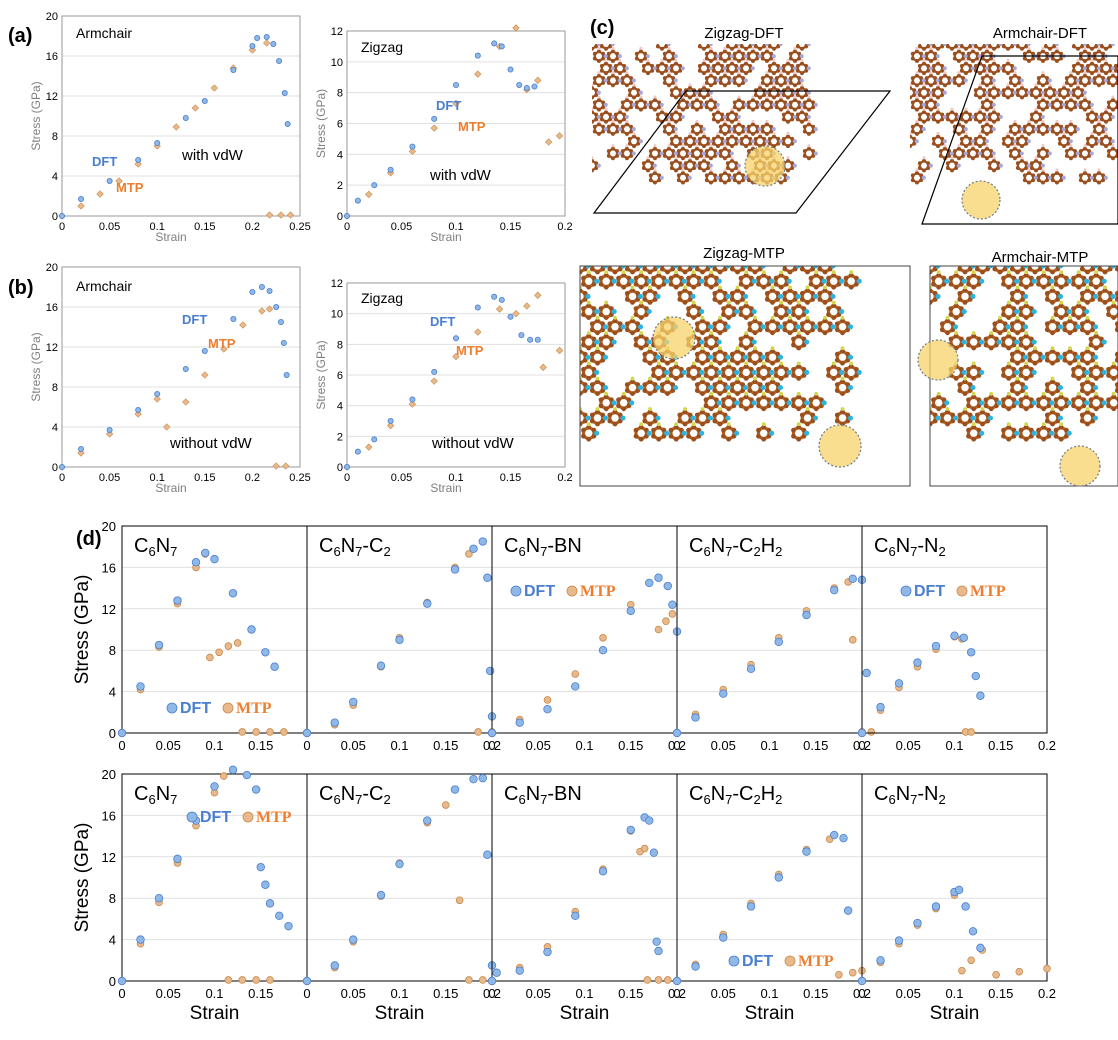  Describe the element at coordinates (215, 1013) in the screenshot. I see `x-axis-label: Strain` at that location.